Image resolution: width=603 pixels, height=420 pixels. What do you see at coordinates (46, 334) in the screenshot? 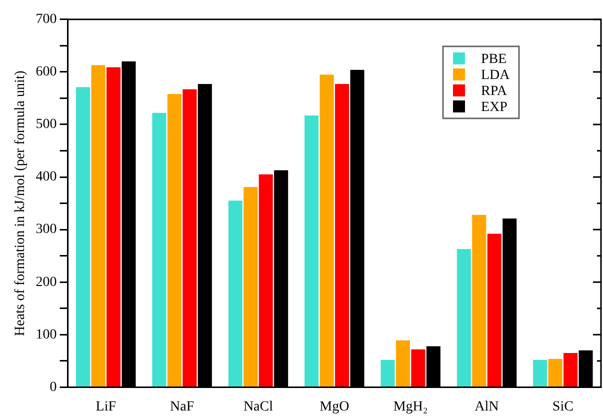
I see `y-tick-label: 100` at bounding box center [46, 334].